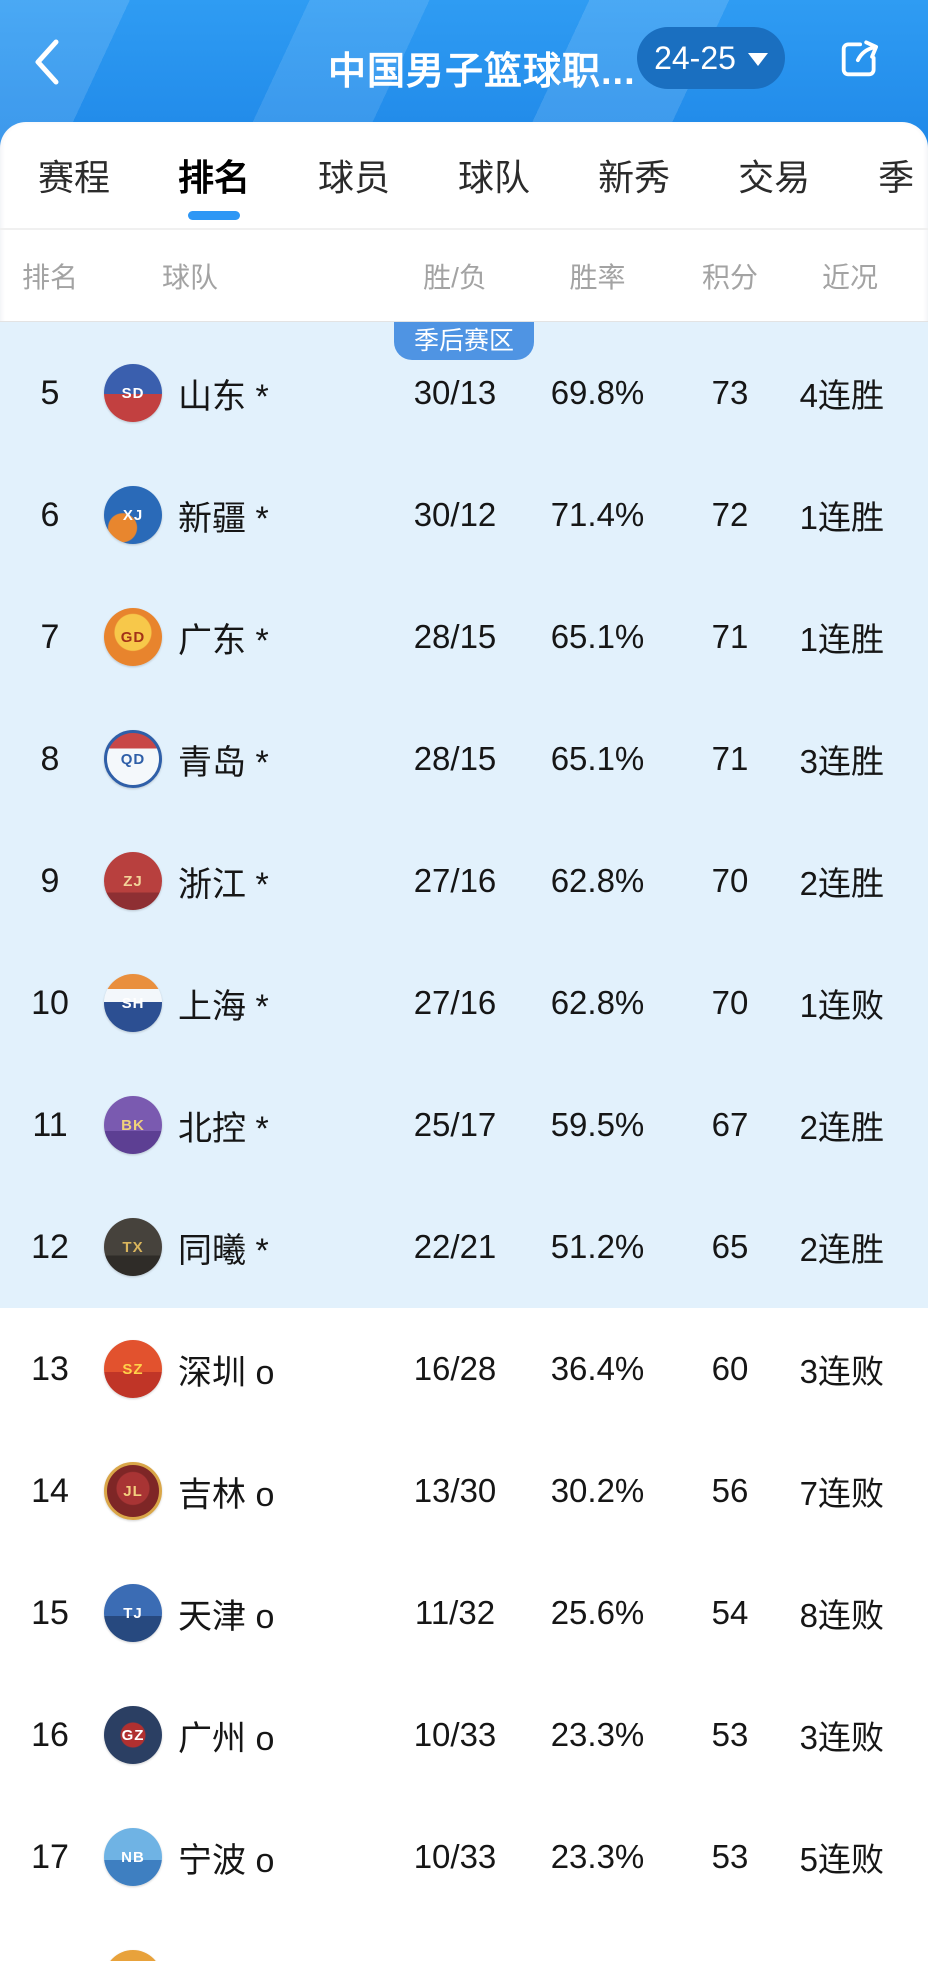 The width and height of the screenshot is (928, 1961). What do you see at coordinates (464, 1369) in the screenshot?
I see `table-row: 13 SZ 深圳 o 16/28 36.4% 60 3连败` at bounding box center [464, 1369].